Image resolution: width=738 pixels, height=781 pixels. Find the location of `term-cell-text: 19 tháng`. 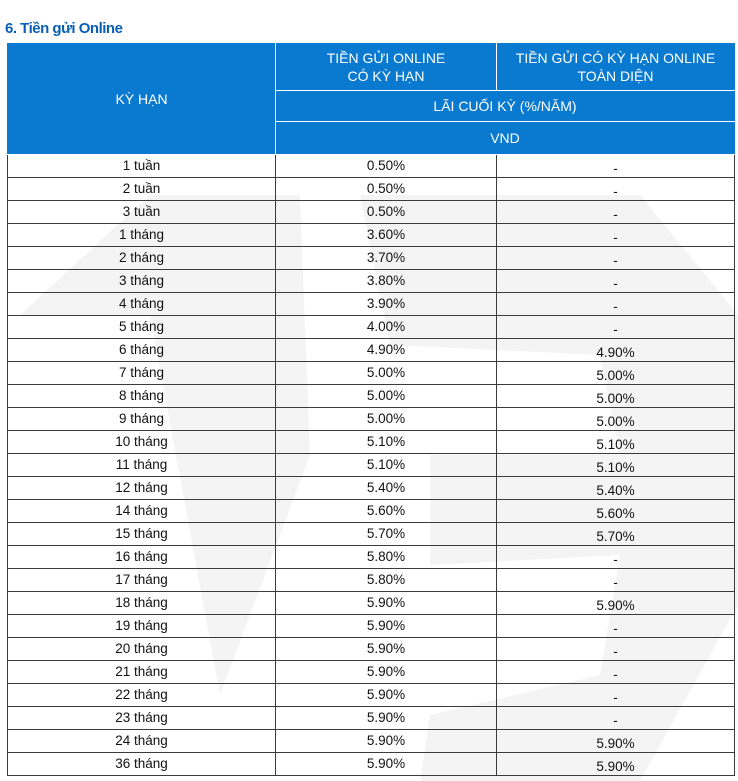

term-cell-text: 19 tháng is located at coordinates (141, 625).